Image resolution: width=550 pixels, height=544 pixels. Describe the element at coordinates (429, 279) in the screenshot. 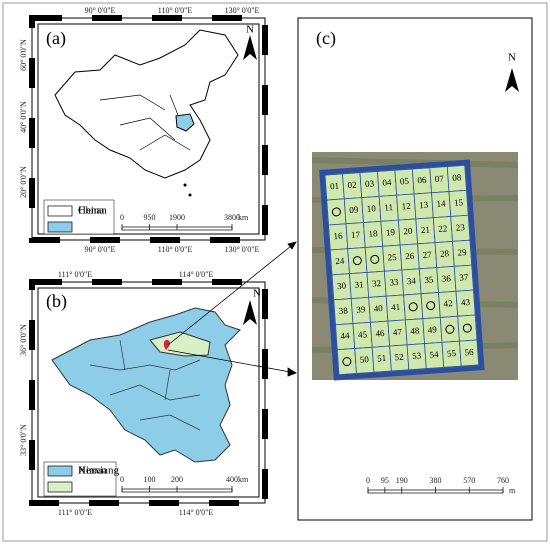

I see `cell-label: 35` at that location.